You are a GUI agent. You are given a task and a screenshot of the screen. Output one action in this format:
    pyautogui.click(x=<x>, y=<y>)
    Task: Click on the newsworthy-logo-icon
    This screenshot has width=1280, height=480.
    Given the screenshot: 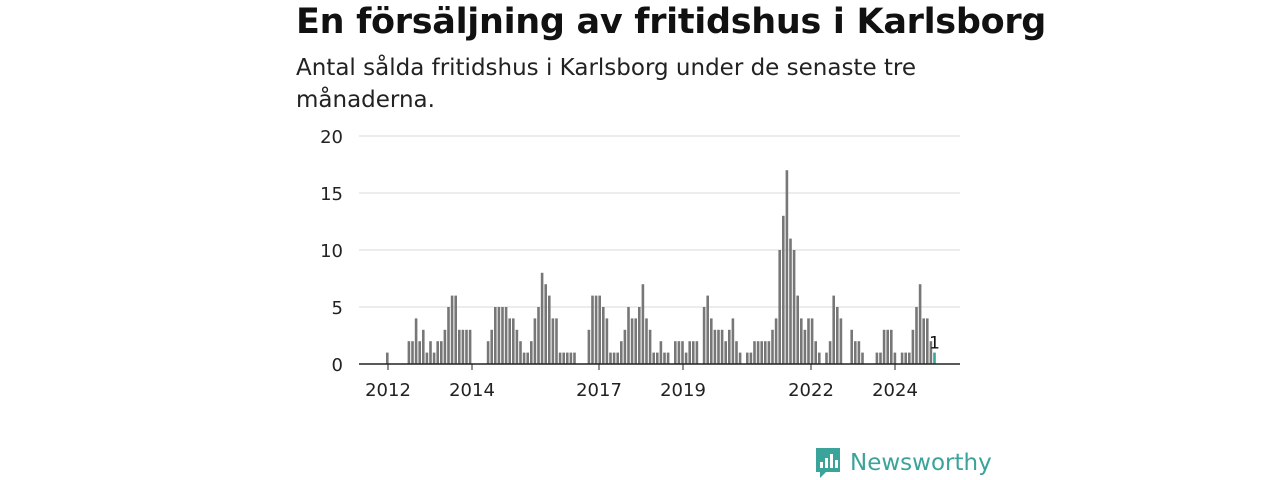 What is the action you would take?
    pyautogui.click(x=828, y=463)
    